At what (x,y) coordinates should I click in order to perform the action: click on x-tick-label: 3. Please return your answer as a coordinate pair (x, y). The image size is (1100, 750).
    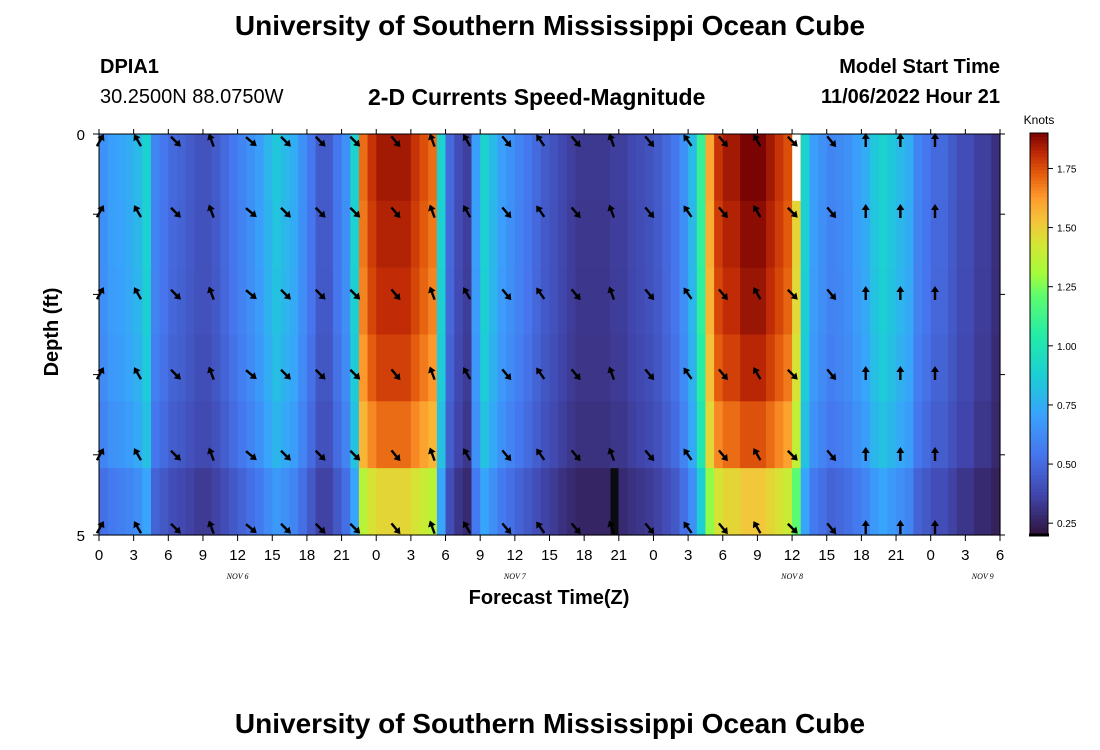
    Looking at the image, I should click on (688, 555).